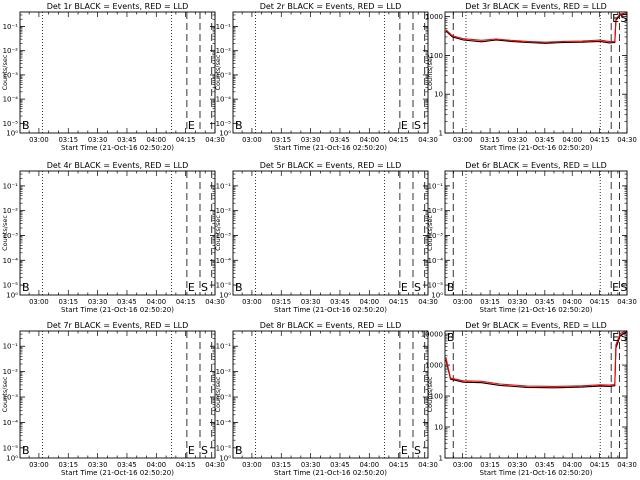  I want to click on lld-series-line, so click(536, 358).